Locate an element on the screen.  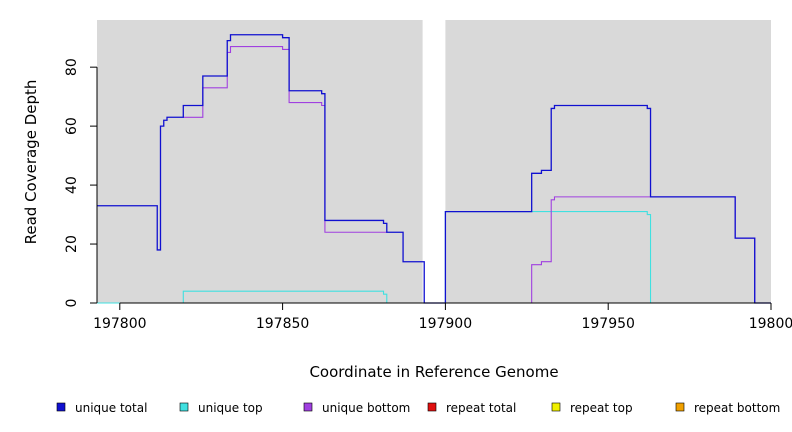
series-line-unique-bottom-upper is located at coordinates (285, 139).